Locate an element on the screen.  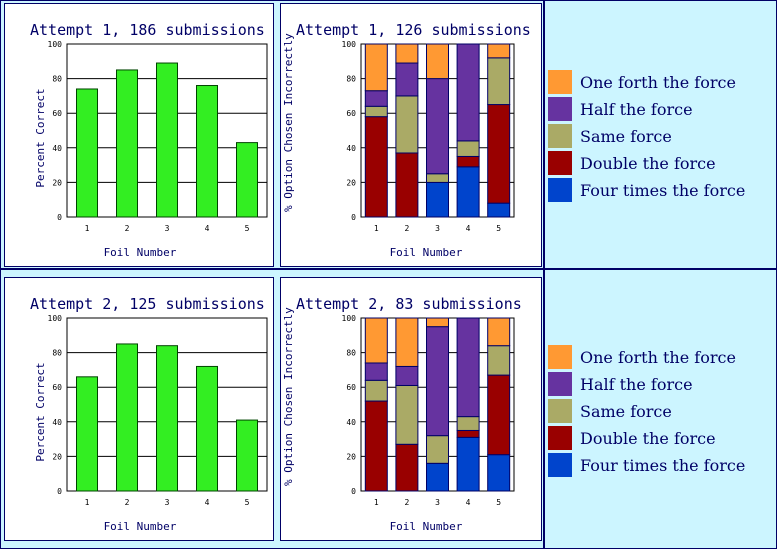
legend-label: Four times the force is located at coordinates (663, 190).